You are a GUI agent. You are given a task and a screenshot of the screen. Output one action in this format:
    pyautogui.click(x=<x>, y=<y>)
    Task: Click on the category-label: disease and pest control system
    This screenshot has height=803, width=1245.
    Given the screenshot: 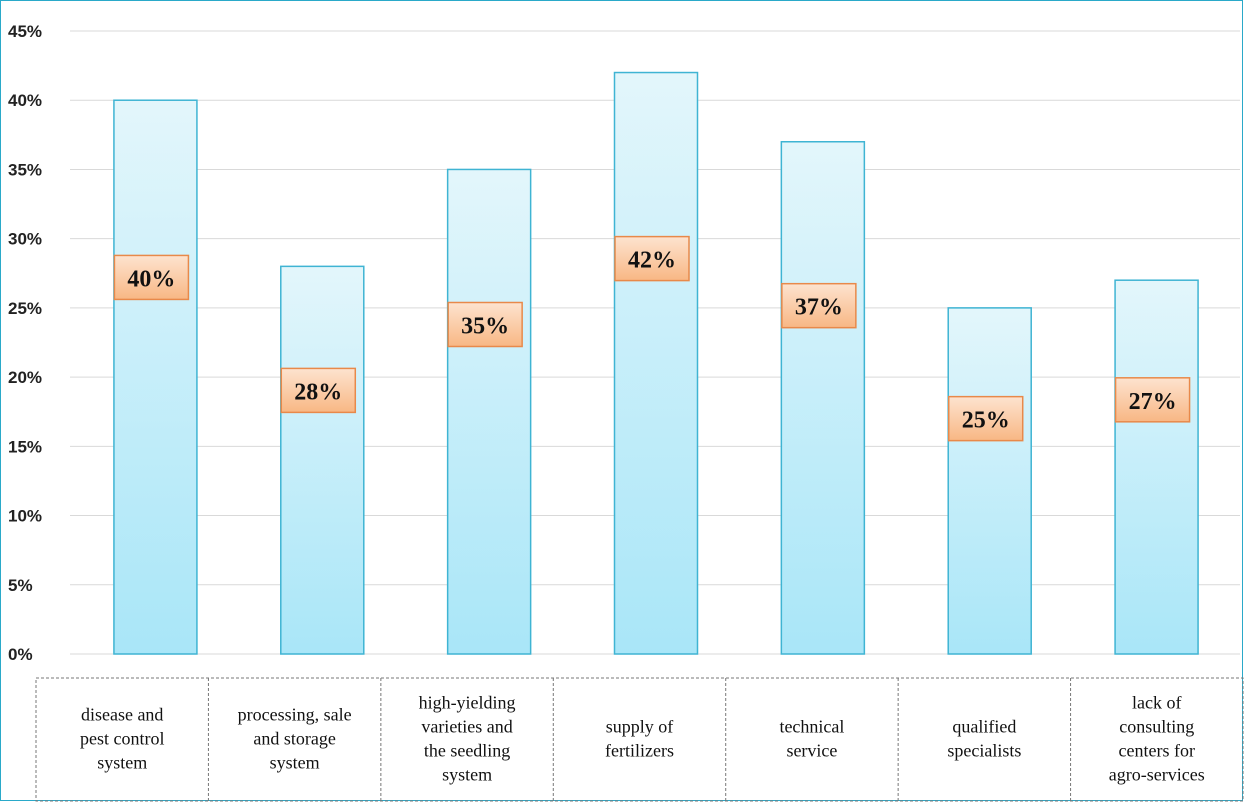 What is the action you would take?
    pyautogui.click(x=122, y=739)
    